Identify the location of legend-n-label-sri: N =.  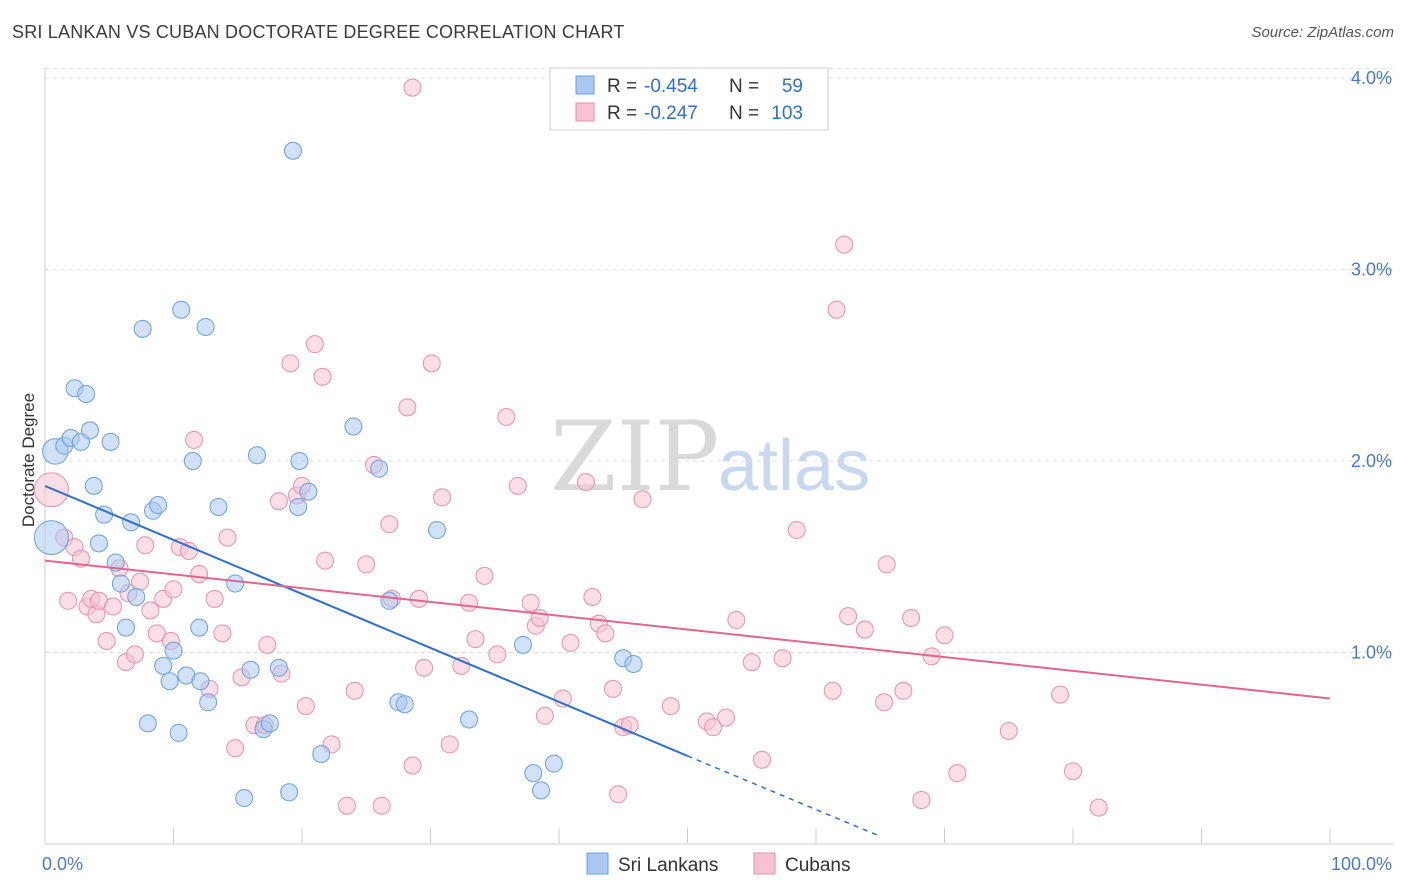
(744, 86).